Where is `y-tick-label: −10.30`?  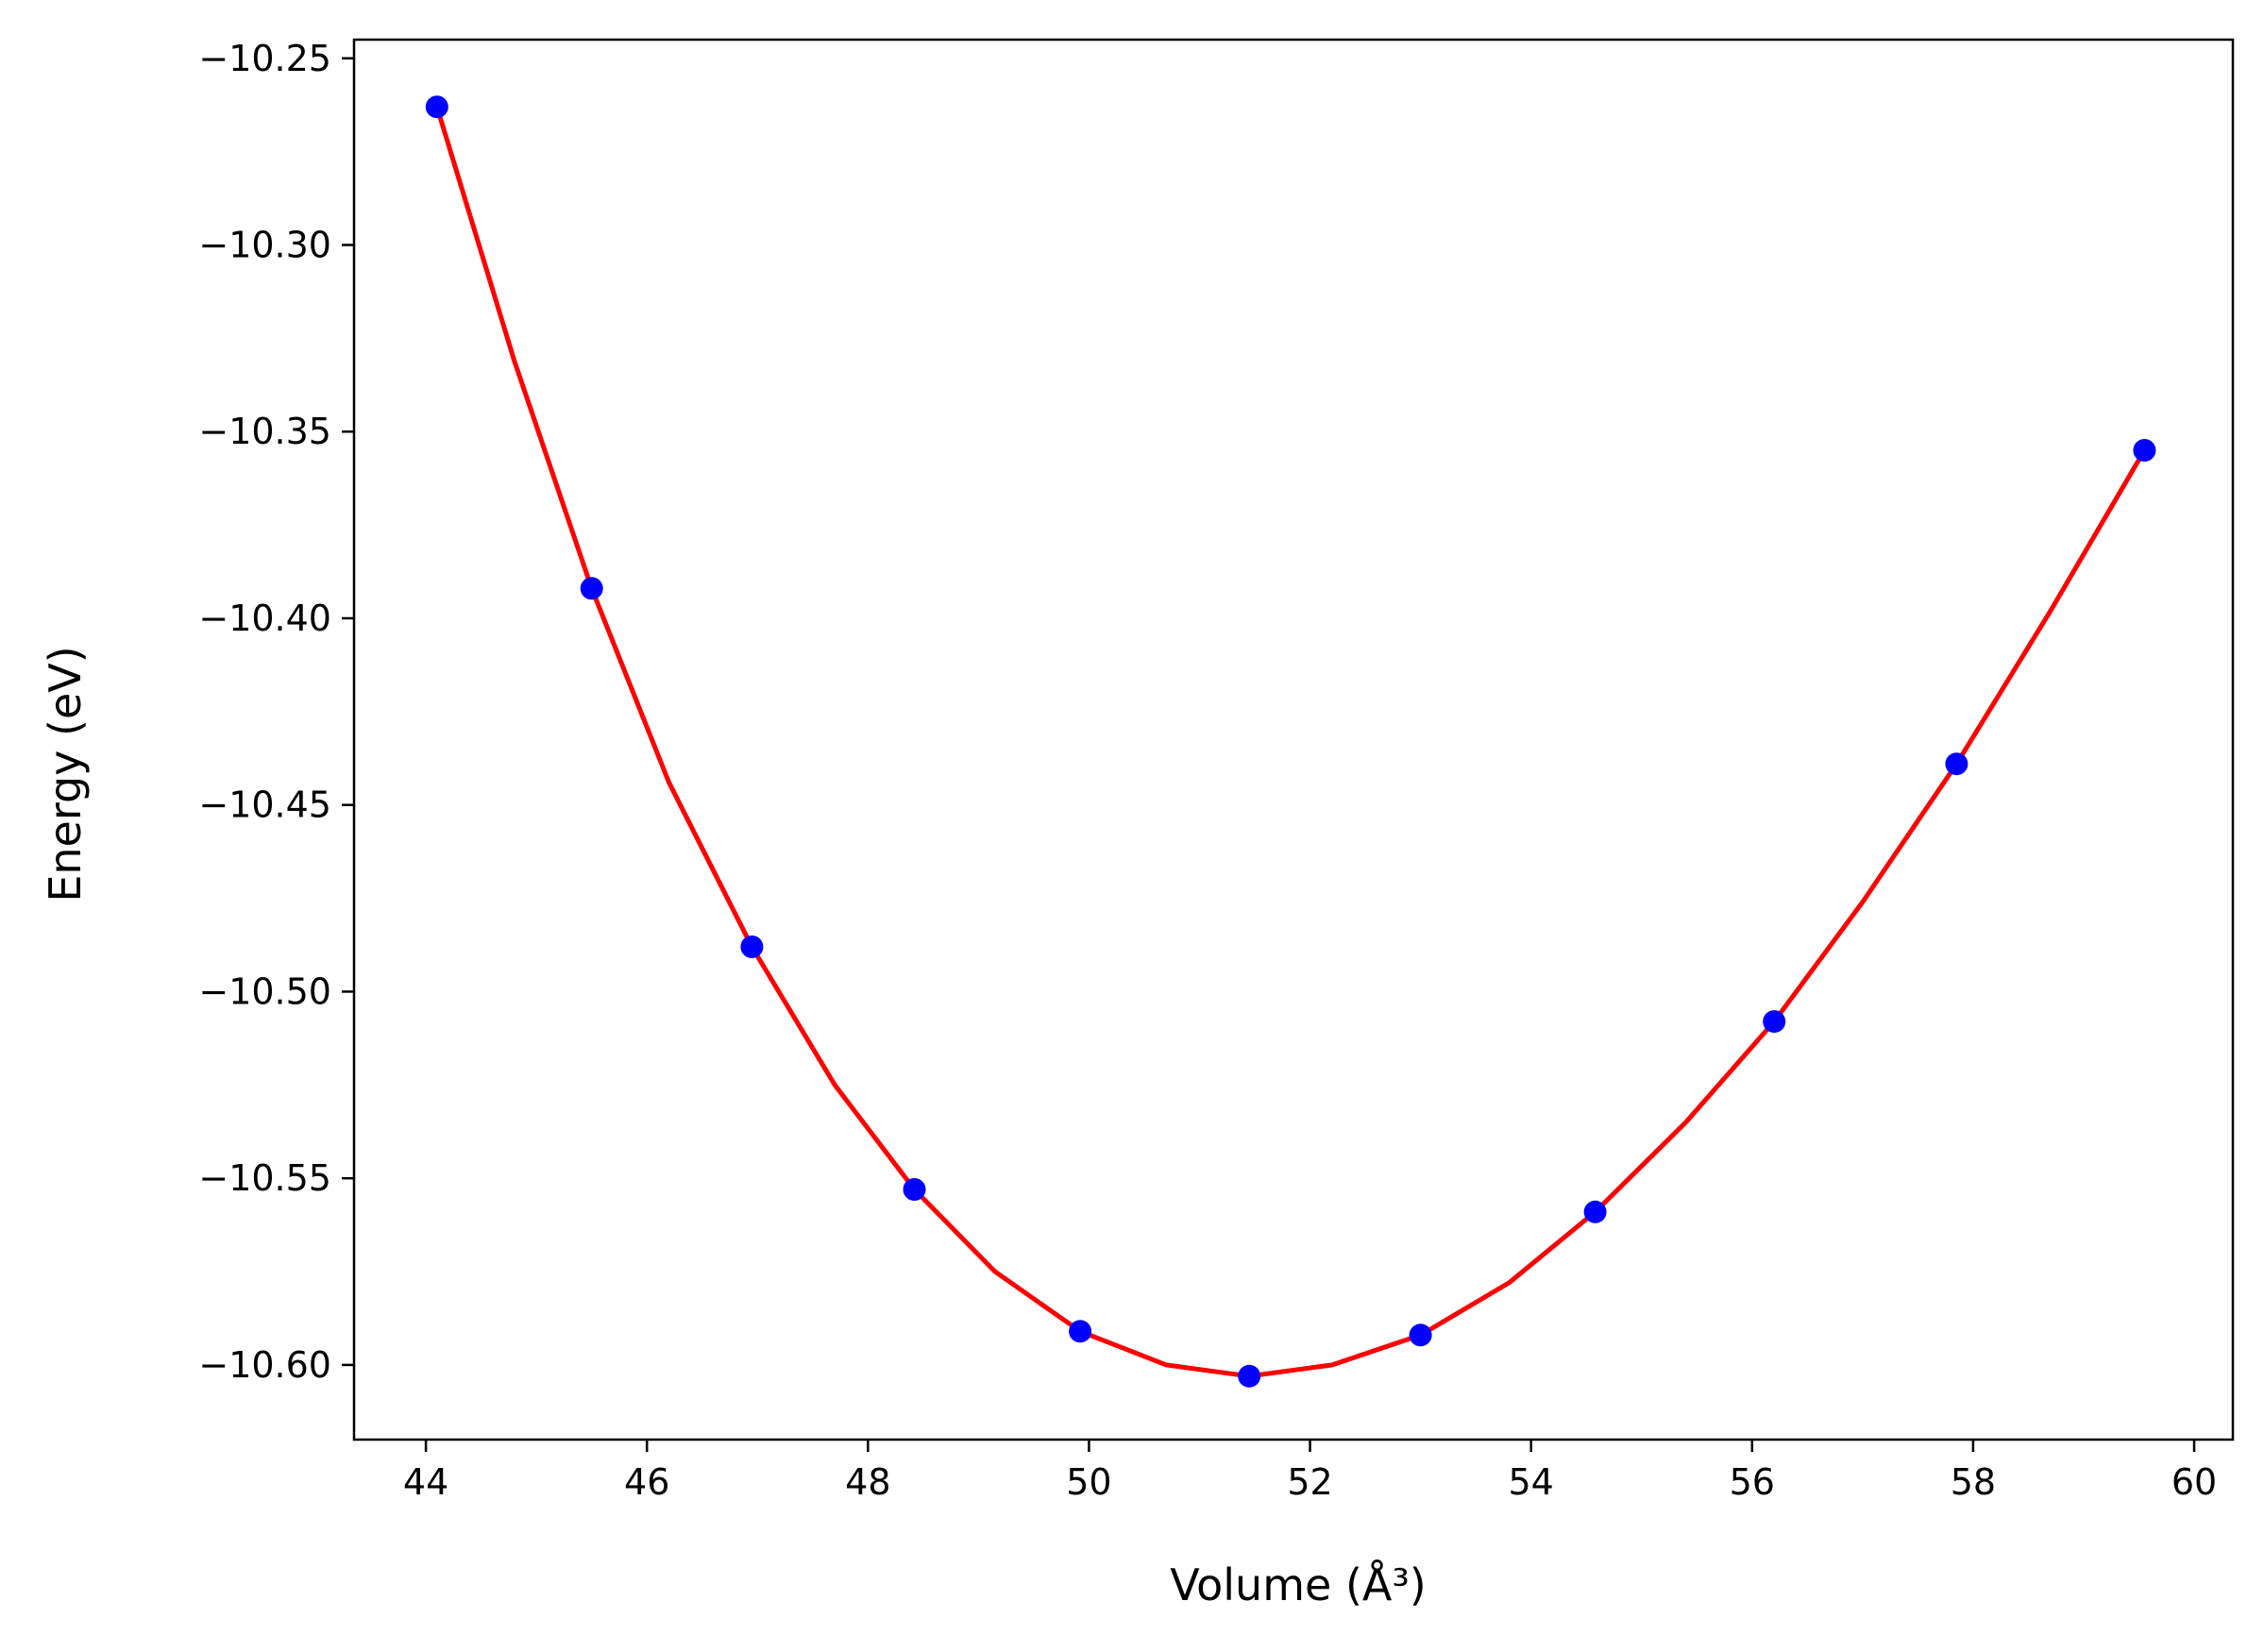
y-tick-label: −10.30 is located at coordinates (264, 246).